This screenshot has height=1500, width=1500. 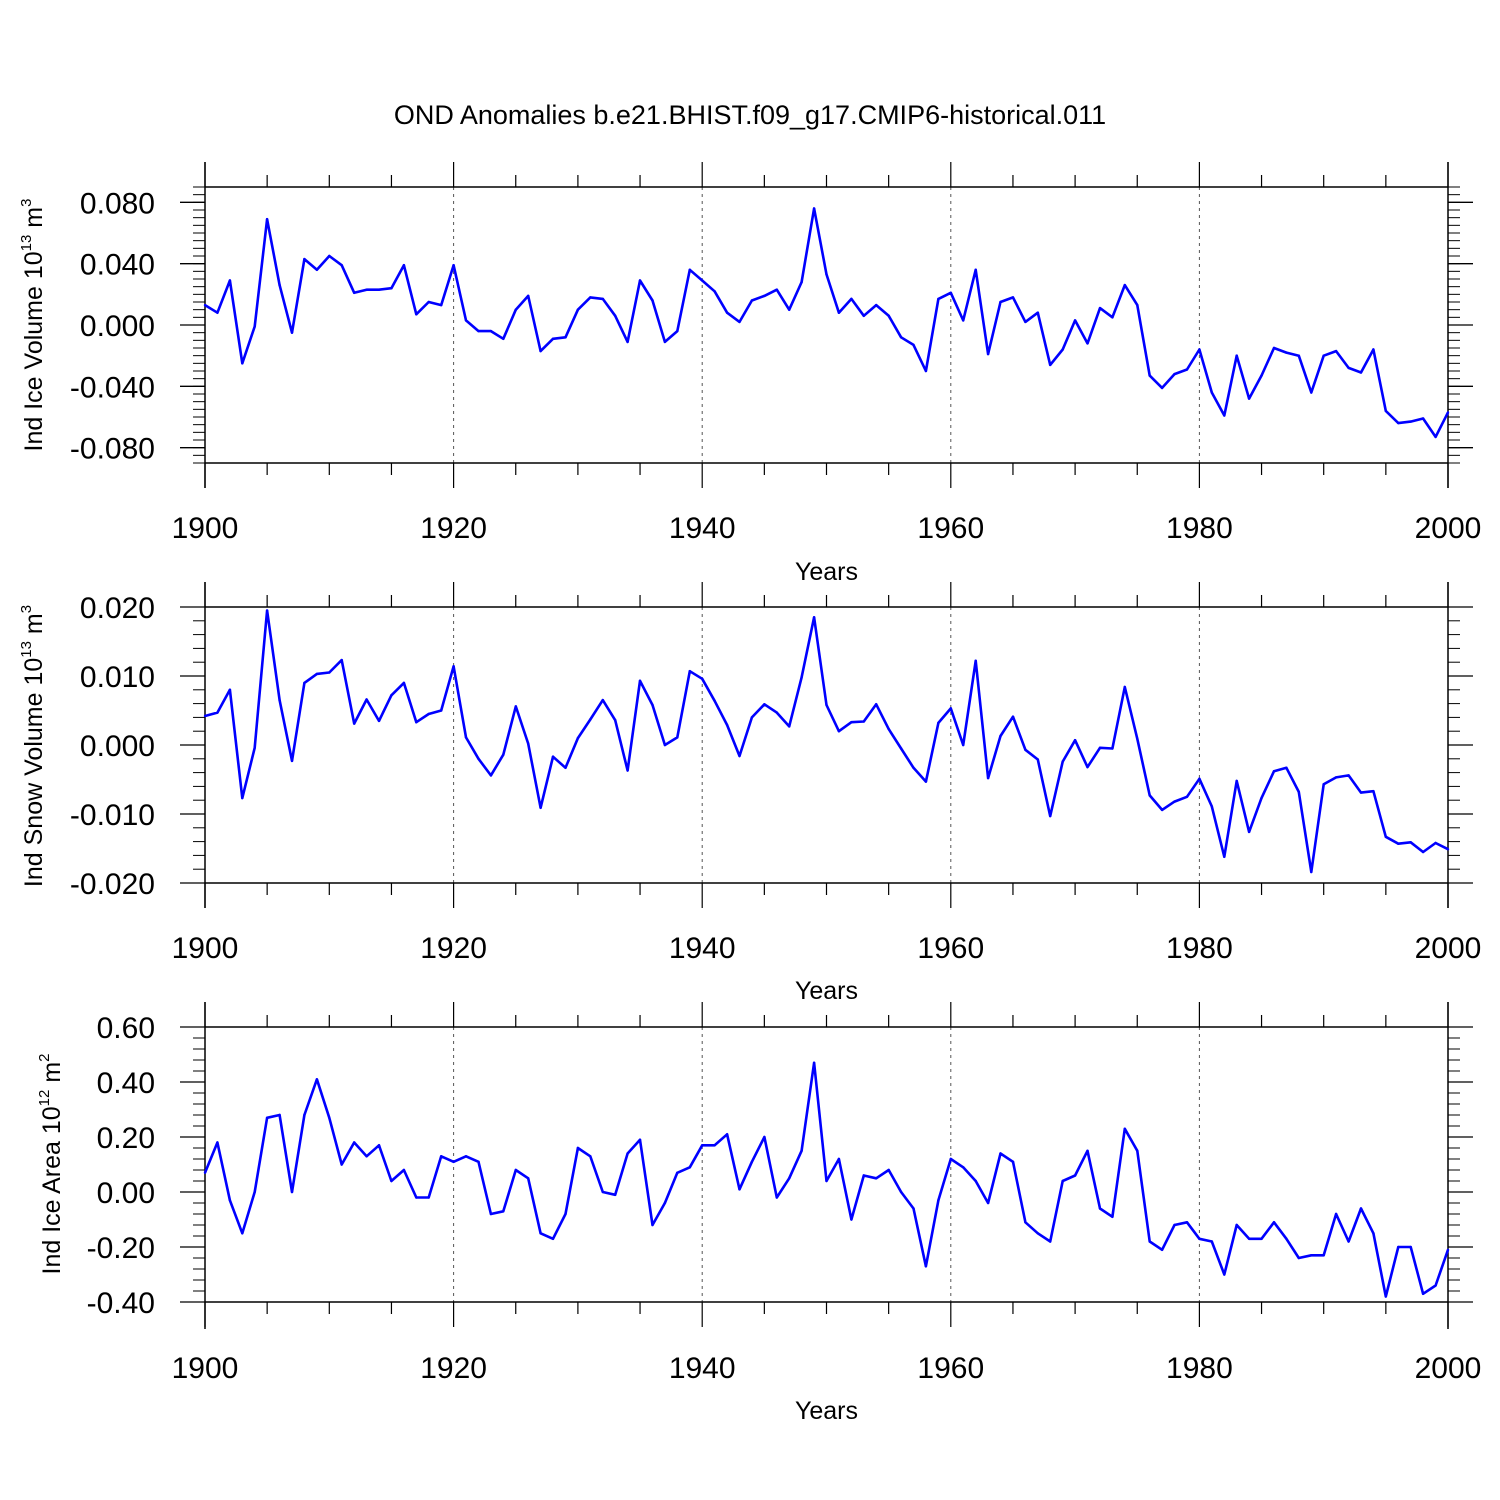 What do you see at coordinates (117, 746) in the screenshot?
I see `y-tick-label: 0.000` at bounding box center [117, 746].